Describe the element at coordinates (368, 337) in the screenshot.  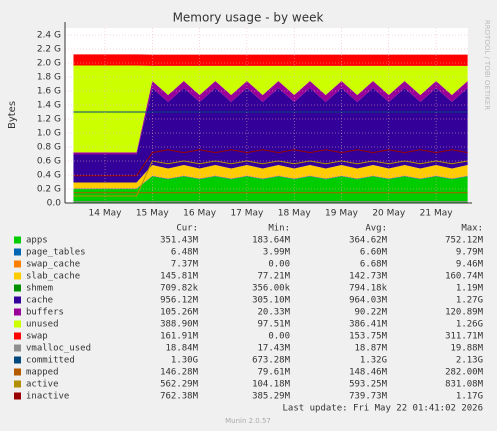
I see `summary-value: 153.75M` at that location.